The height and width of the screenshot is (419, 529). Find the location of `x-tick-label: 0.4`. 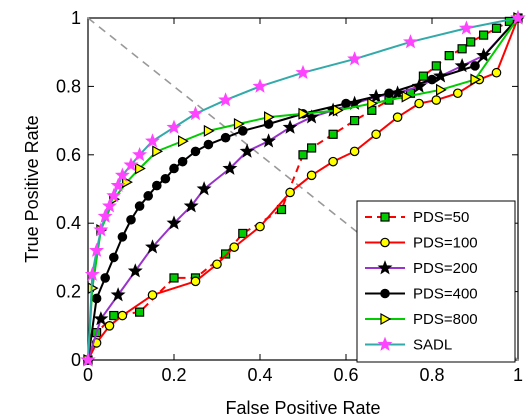

x-tick-label: 0.4 is located at coordinates (259, 375).